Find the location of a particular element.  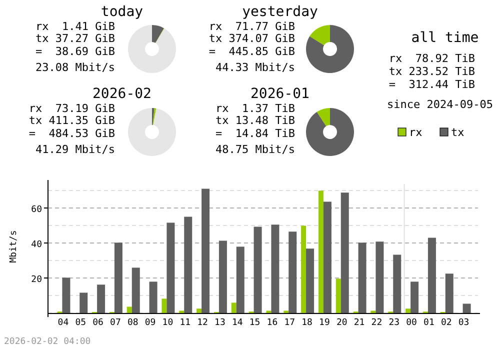

text: 2026-02-02 04:00 is located at coordinates (47, 342).